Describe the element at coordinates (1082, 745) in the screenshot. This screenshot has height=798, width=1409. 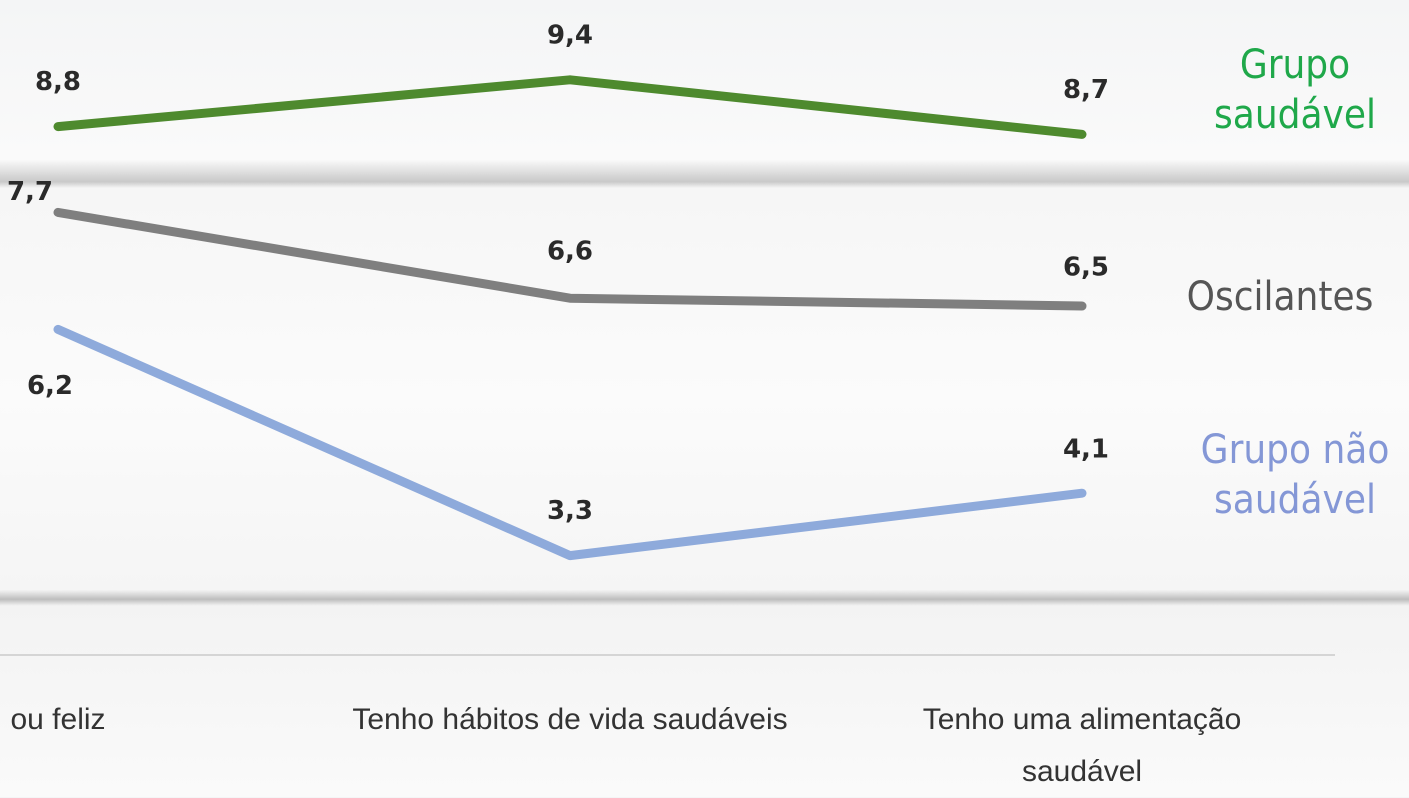
I see `x-tick-label: Tenho uma alimentação saudável` at that location.